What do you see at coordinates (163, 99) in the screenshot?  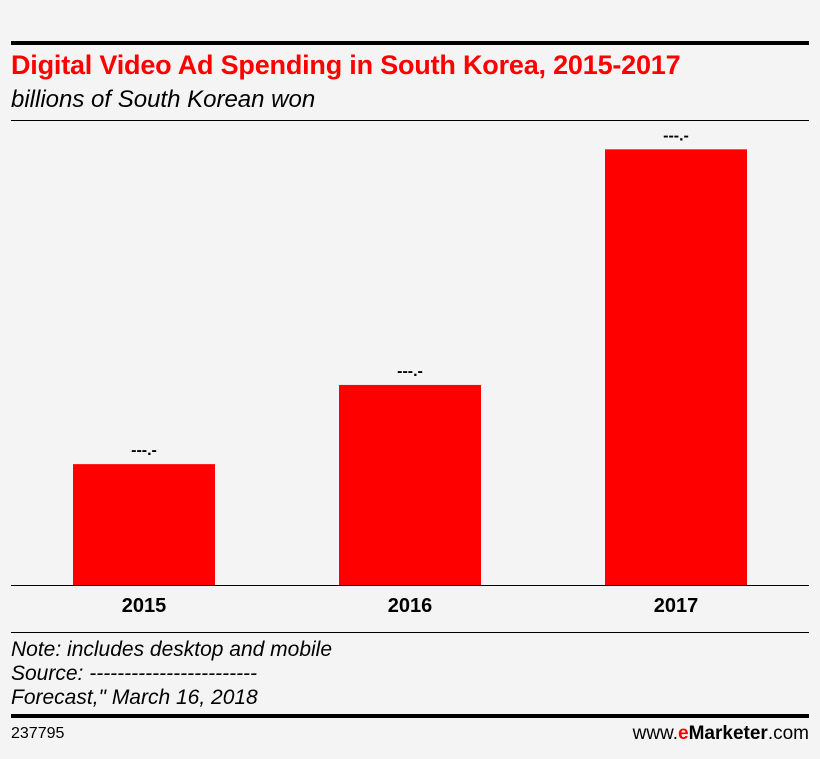 I see `chart-subtitle: billions of South Korean won` at bounding box center [163, 99].